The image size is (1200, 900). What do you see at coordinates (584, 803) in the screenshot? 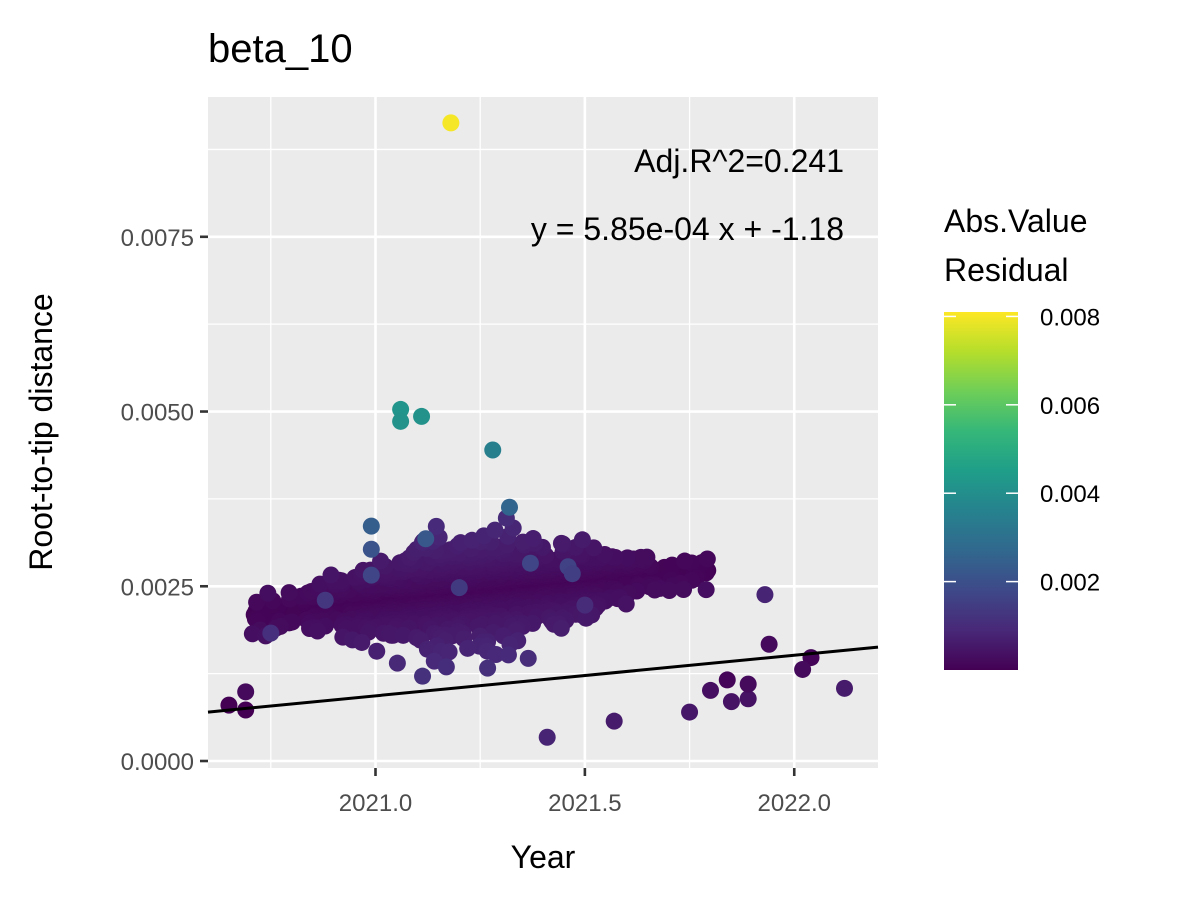
I see `x-tick-label: 2021.5` at bounding box center [584, 803].